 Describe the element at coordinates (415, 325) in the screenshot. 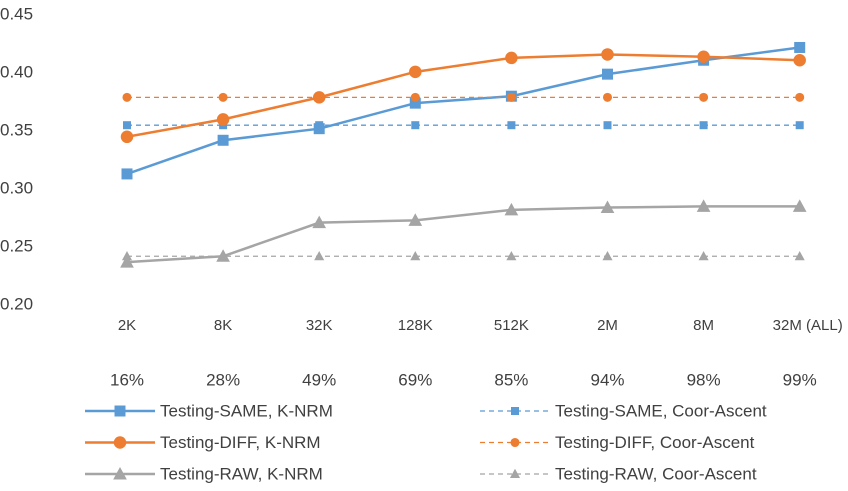

I see `x-tick-label: 128K` at that location.